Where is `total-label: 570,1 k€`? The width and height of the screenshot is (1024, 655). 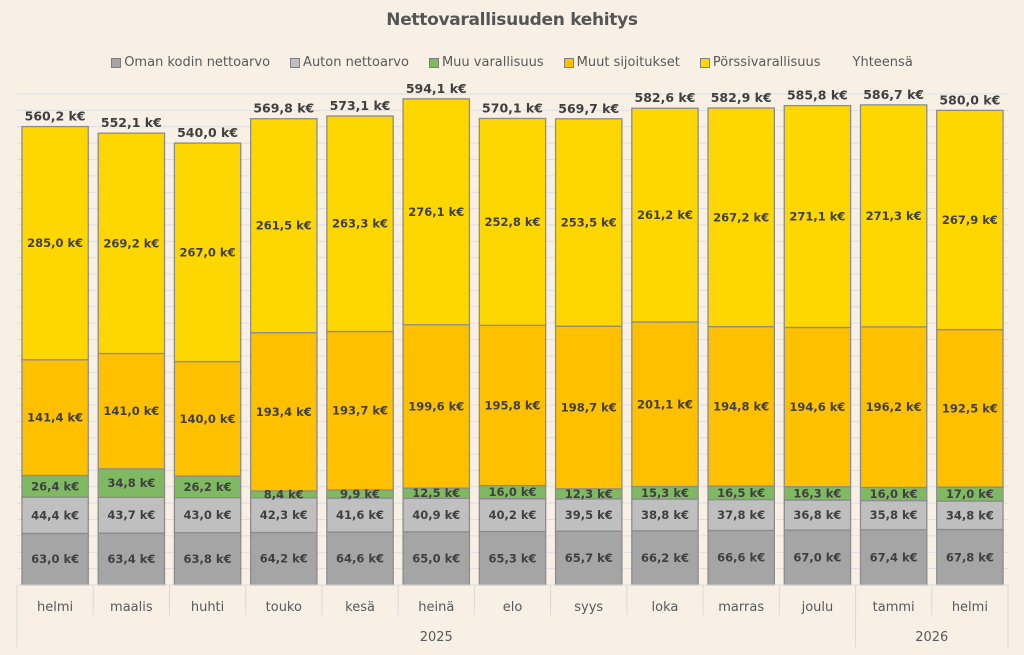 total-label: 570,1 k€ is located at coordinates (512, 107).